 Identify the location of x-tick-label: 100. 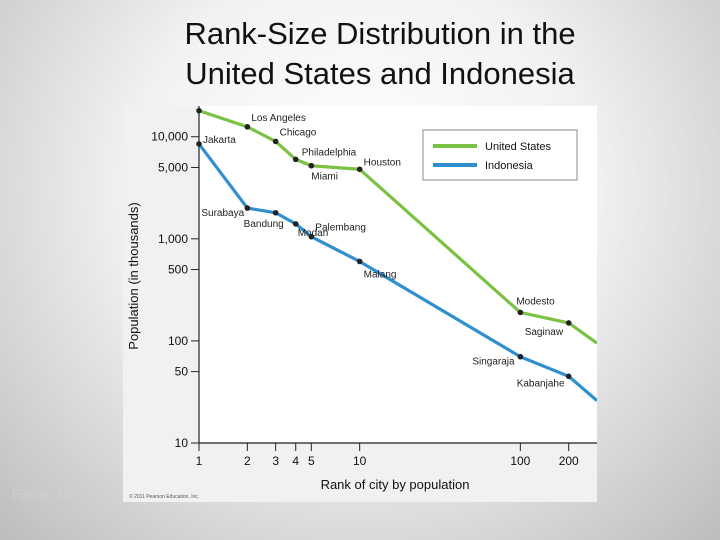
(520, 461).